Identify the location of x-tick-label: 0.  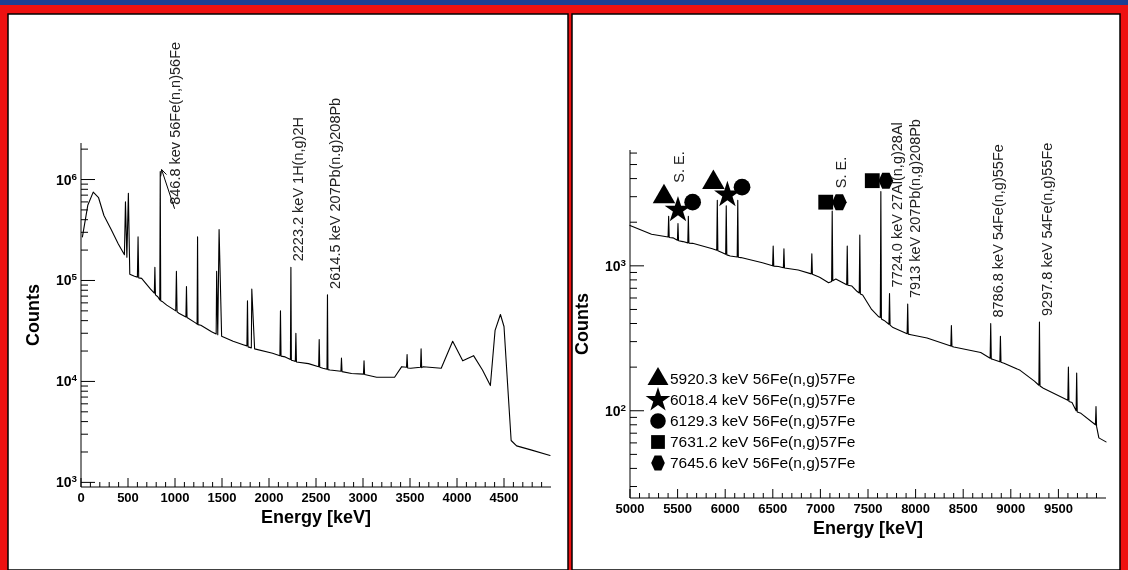
(81, 497).